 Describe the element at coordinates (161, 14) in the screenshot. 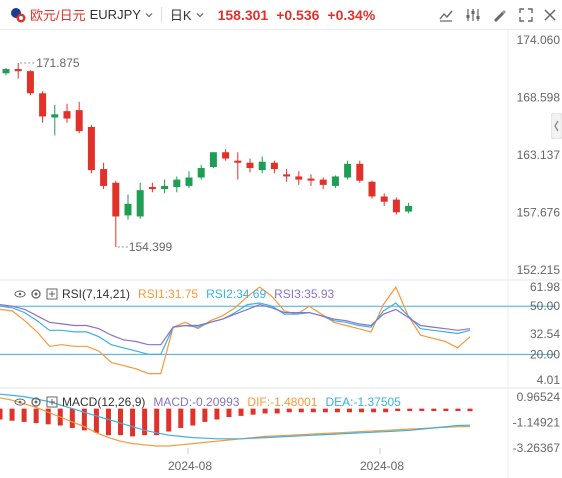

I see `toolbar-divider` at that location.